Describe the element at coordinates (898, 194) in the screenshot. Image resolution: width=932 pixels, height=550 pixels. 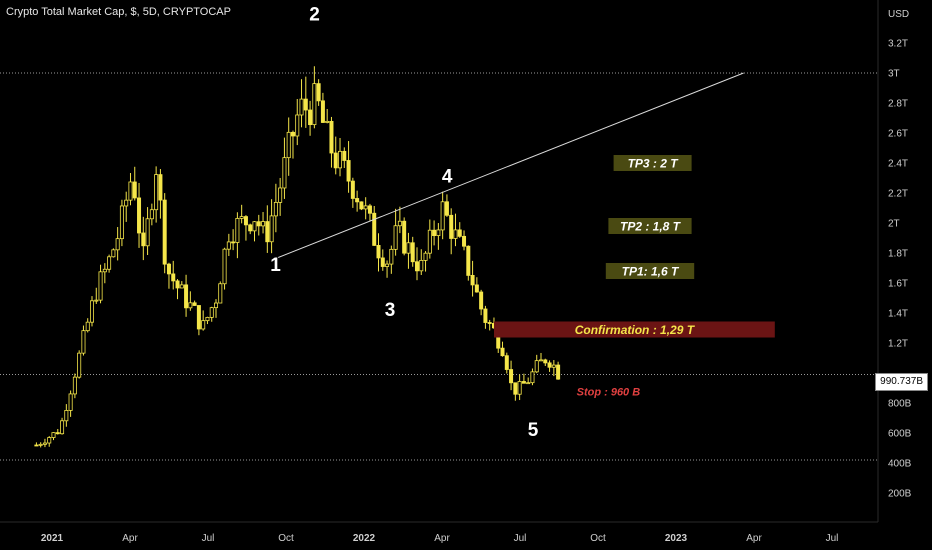
I see `y-tick-label: 2.2T` at that location.